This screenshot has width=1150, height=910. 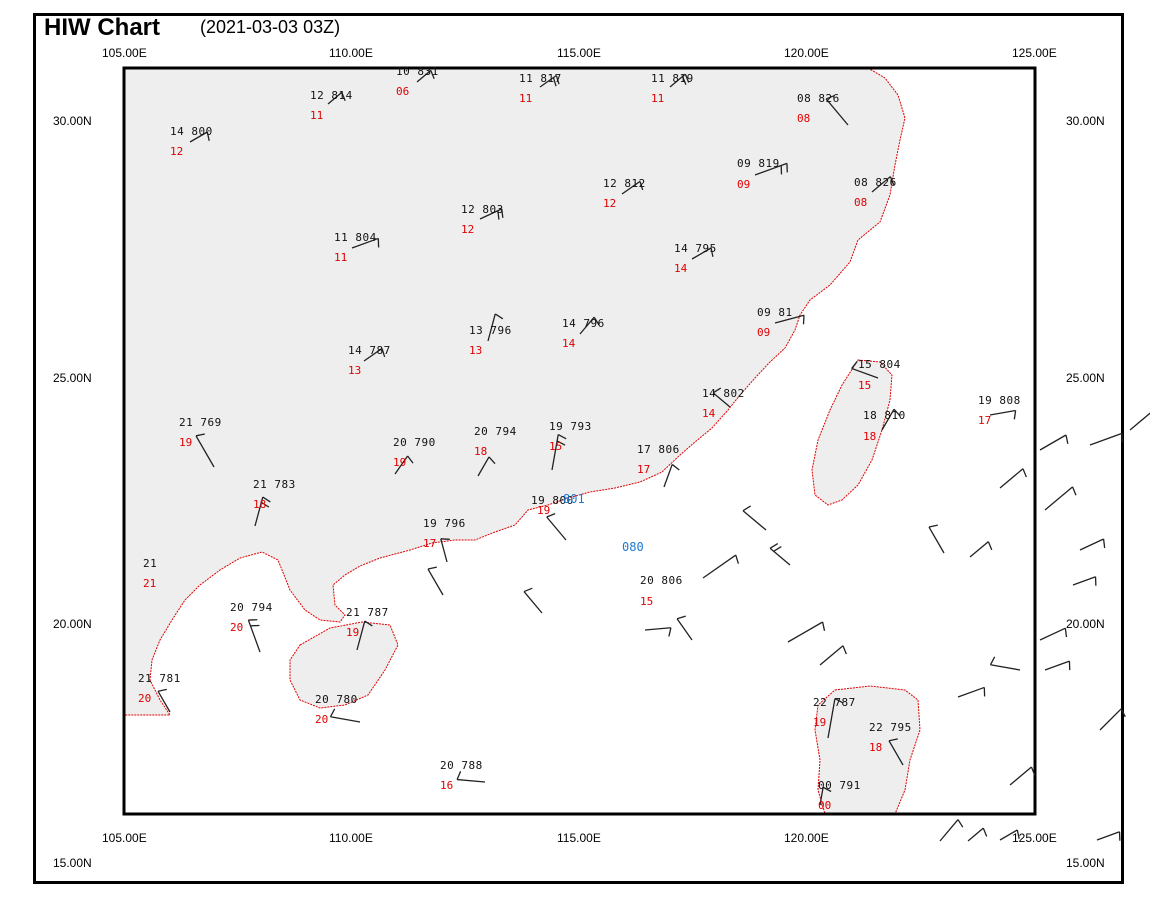 What do you see at coordinates (744, 184) in the screenshot?
I see `station-bottom-label: 09` at bounding box center [744, 184].